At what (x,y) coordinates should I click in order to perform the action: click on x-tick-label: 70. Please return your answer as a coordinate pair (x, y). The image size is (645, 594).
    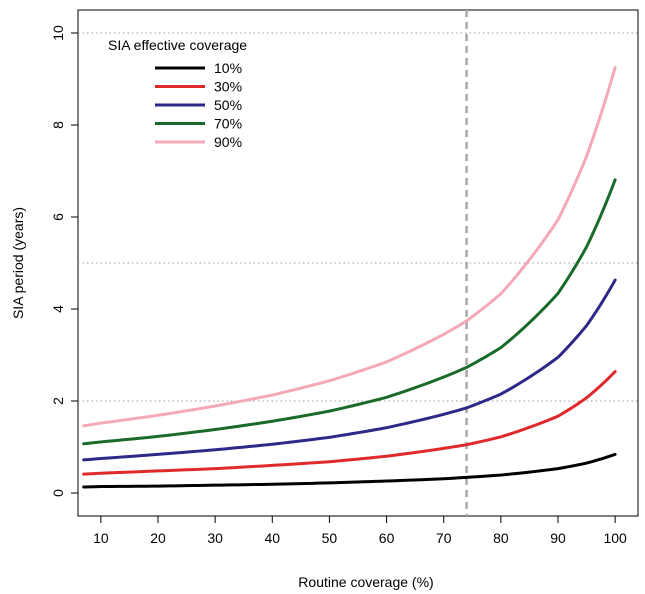
    Looking at the image, I should click on (444, 538).